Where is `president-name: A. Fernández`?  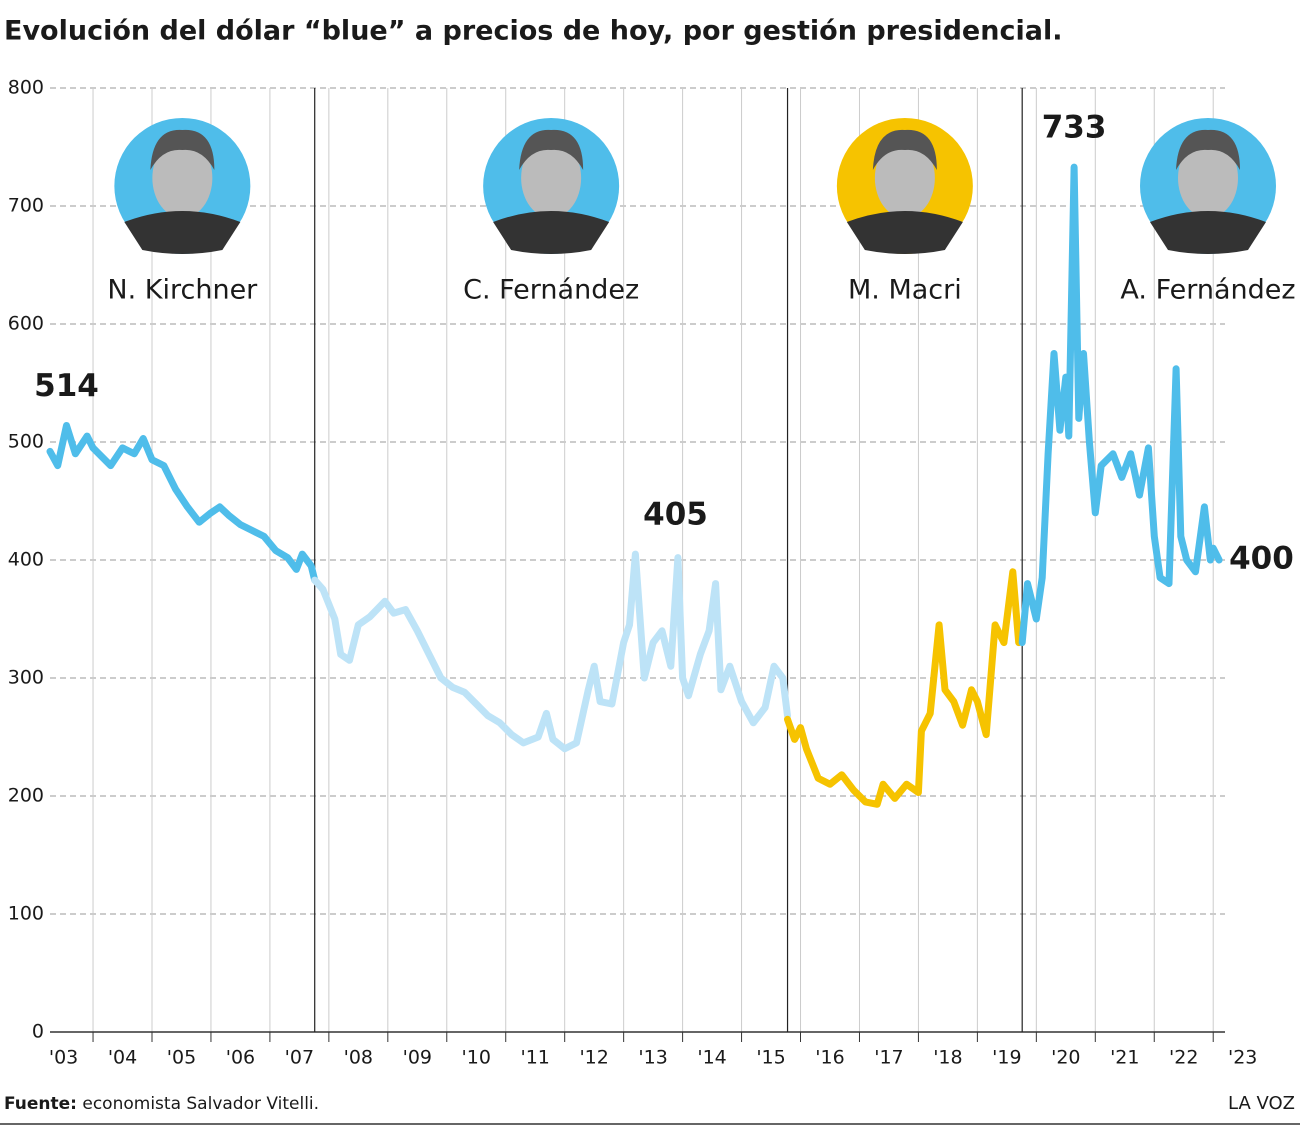 president-name: A. Fernández is located at coordinates (1207, 290).